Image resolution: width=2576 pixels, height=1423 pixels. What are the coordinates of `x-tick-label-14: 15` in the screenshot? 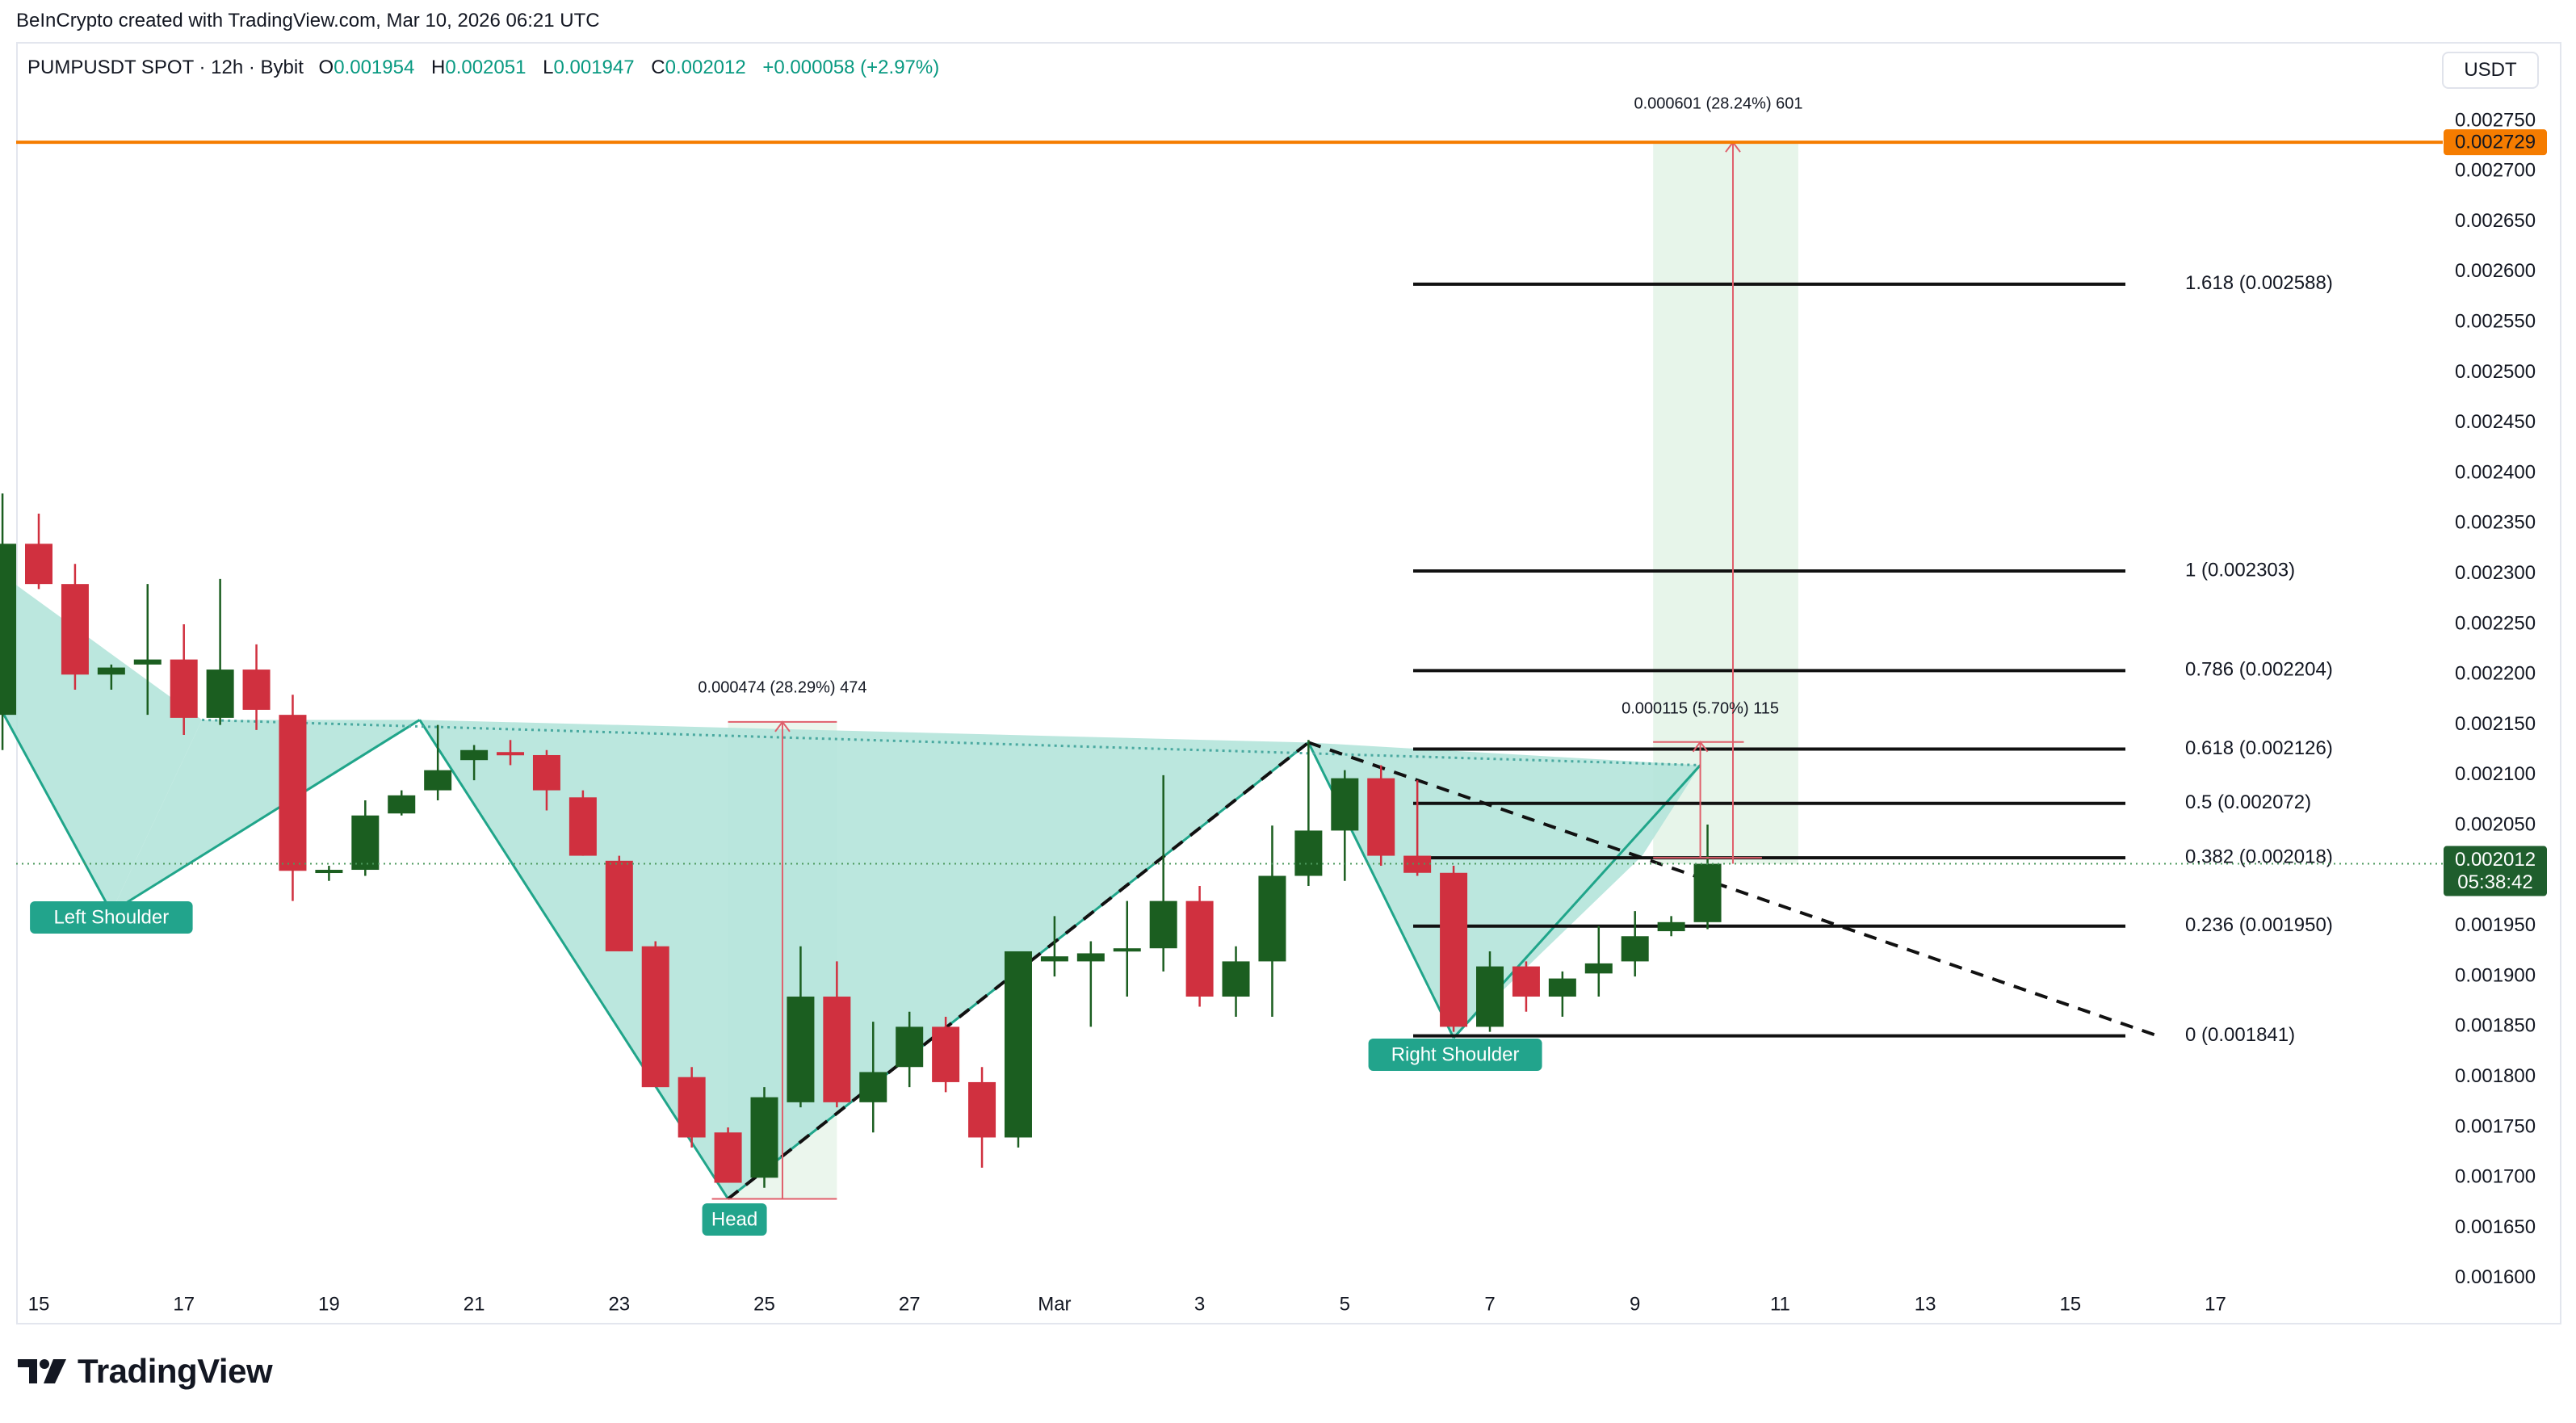 It's located at (2070, 1304).